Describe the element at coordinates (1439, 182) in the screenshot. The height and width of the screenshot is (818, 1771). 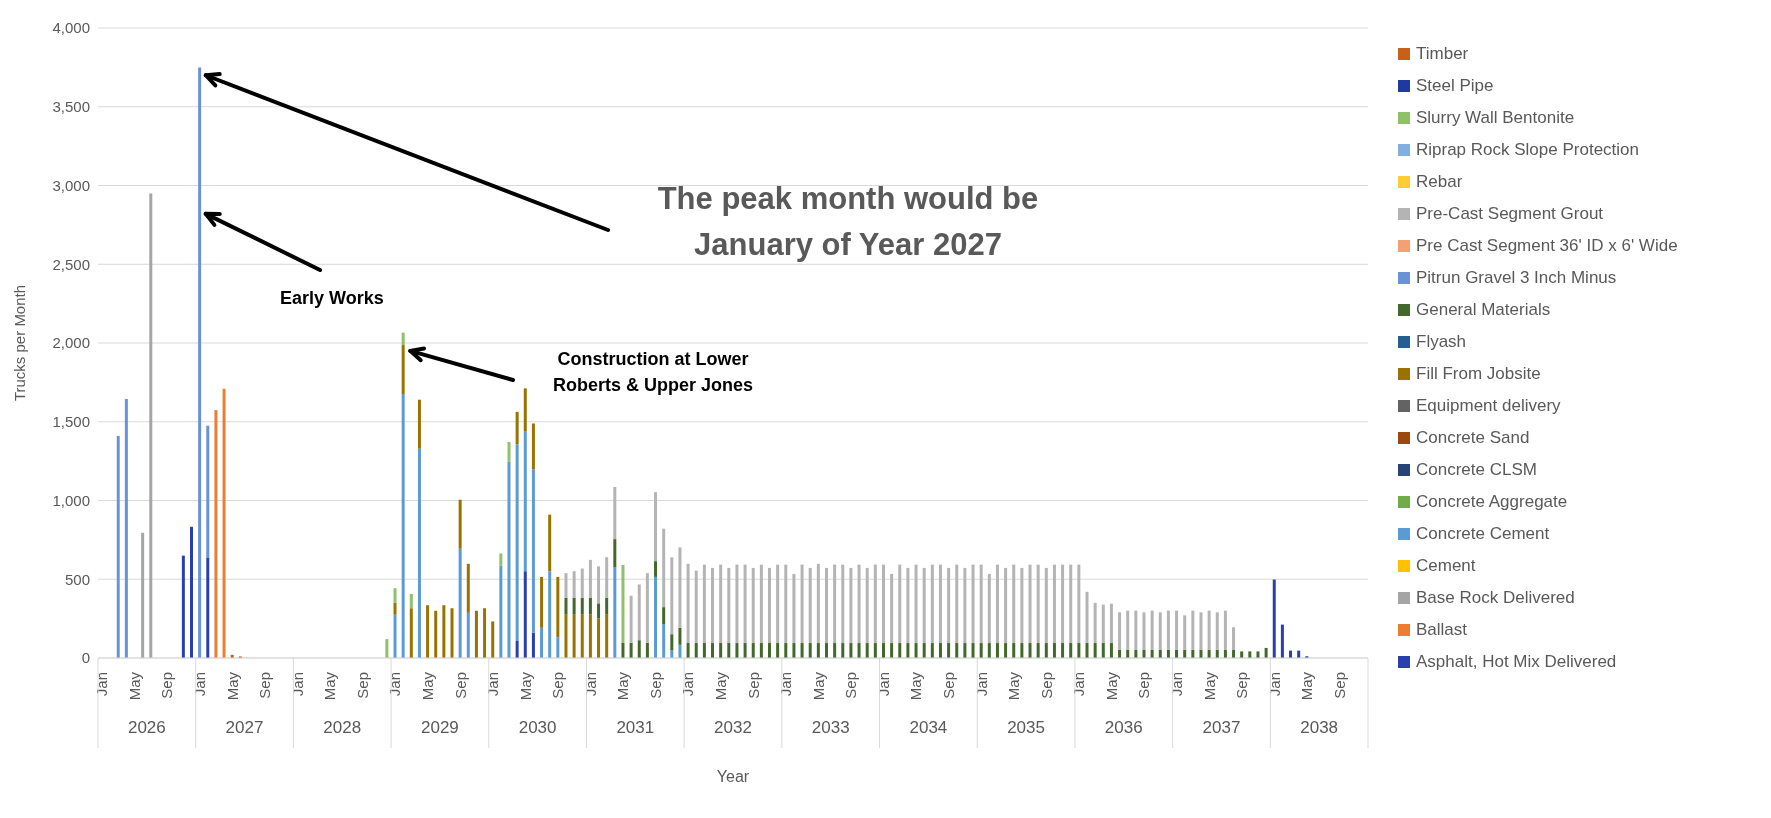
I see `legend-label: Rebar` at that location.